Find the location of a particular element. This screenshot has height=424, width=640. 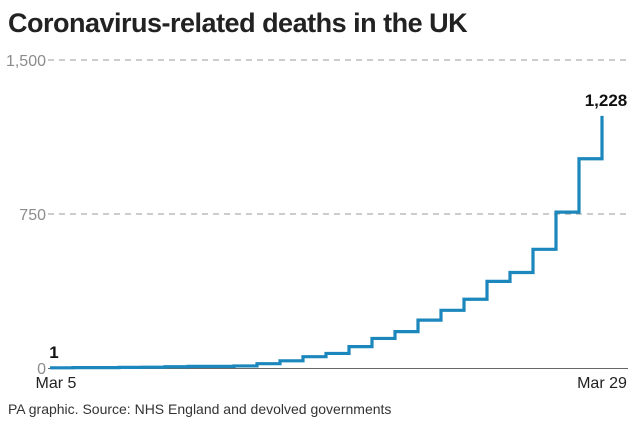

x-tick-end: Mar 29 is located at coordinates (602, 383).